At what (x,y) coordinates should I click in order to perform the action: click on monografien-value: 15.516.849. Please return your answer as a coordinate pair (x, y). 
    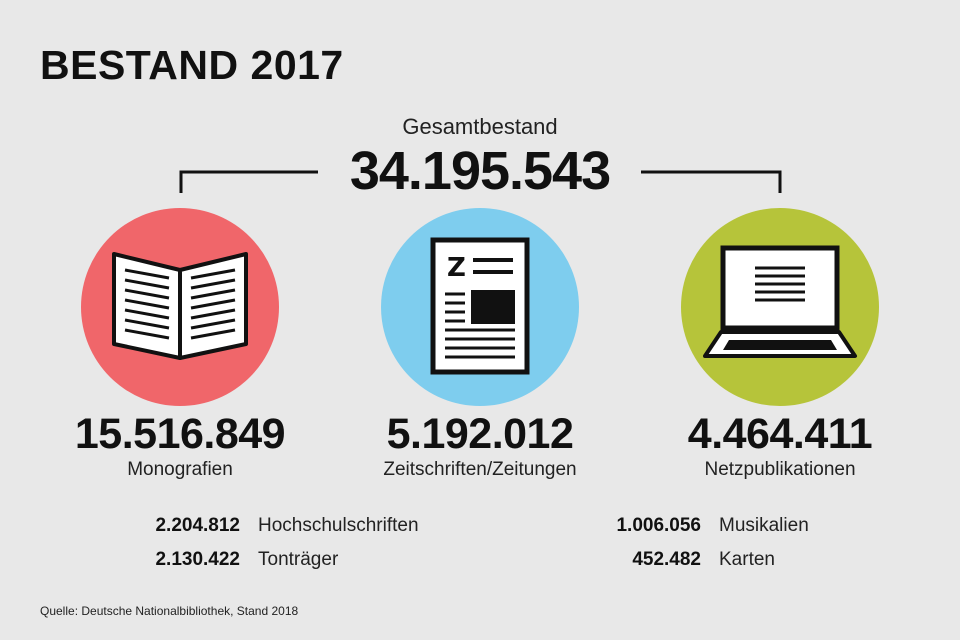
    Looking at the image, I should click on (180, 434).